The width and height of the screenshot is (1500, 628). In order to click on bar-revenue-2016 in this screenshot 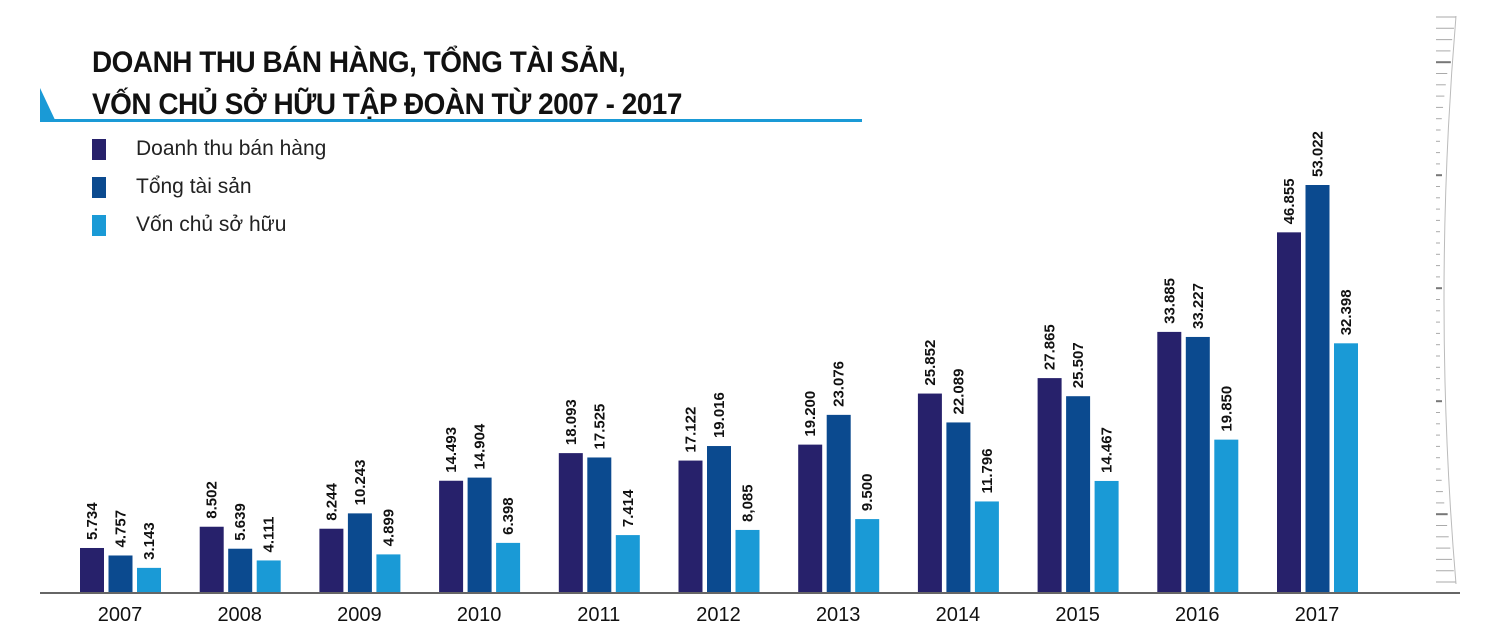, I will do `click(1169, 461)`.